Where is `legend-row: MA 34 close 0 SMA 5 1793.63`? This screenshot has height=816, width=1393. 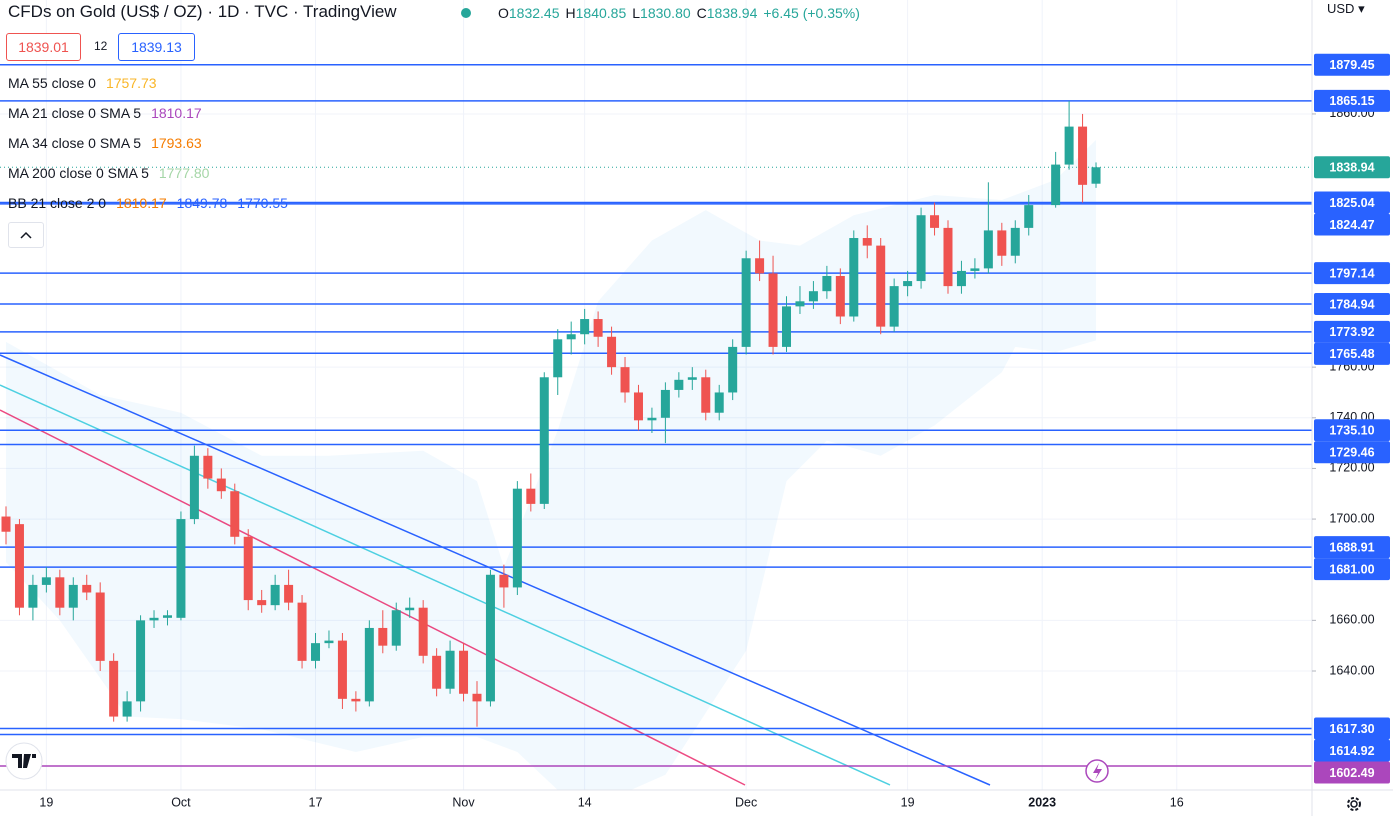 legend-row: MA 34 close 0 SMA 5 1793.63 is located at coordinates (110, 143).